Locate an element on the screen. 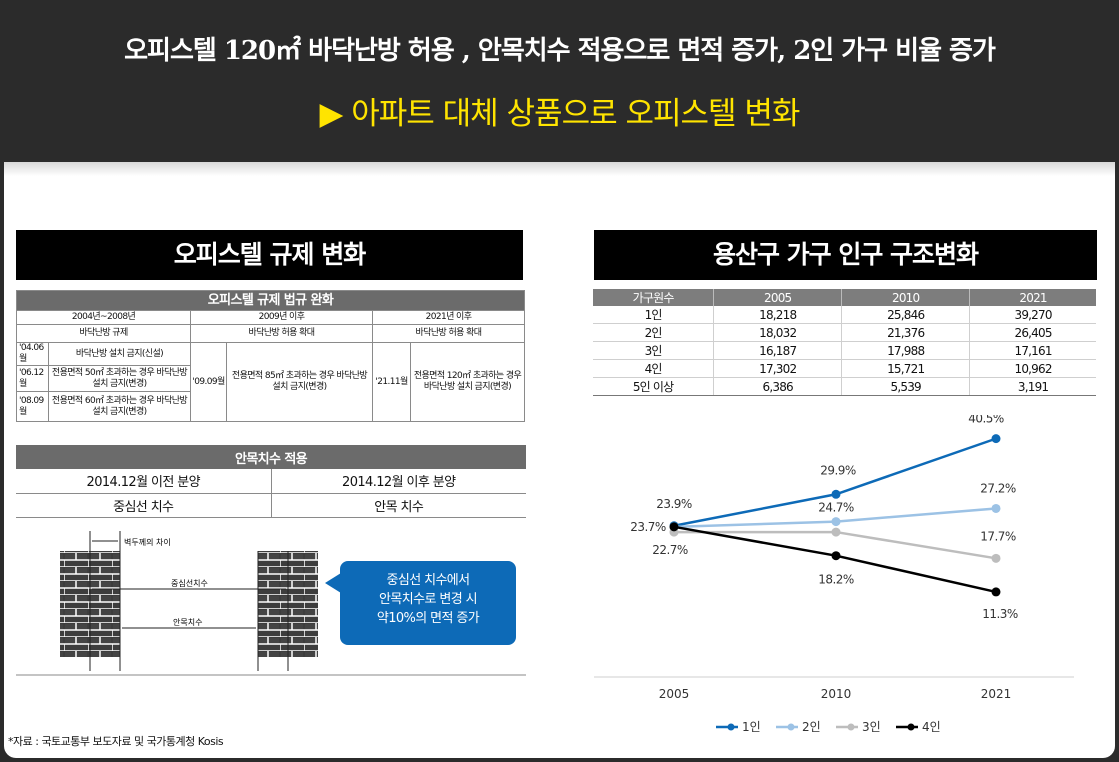 This screenshot has height=762, width=1119. row-label-cell: 4인 is located at coordinates (654, 368).